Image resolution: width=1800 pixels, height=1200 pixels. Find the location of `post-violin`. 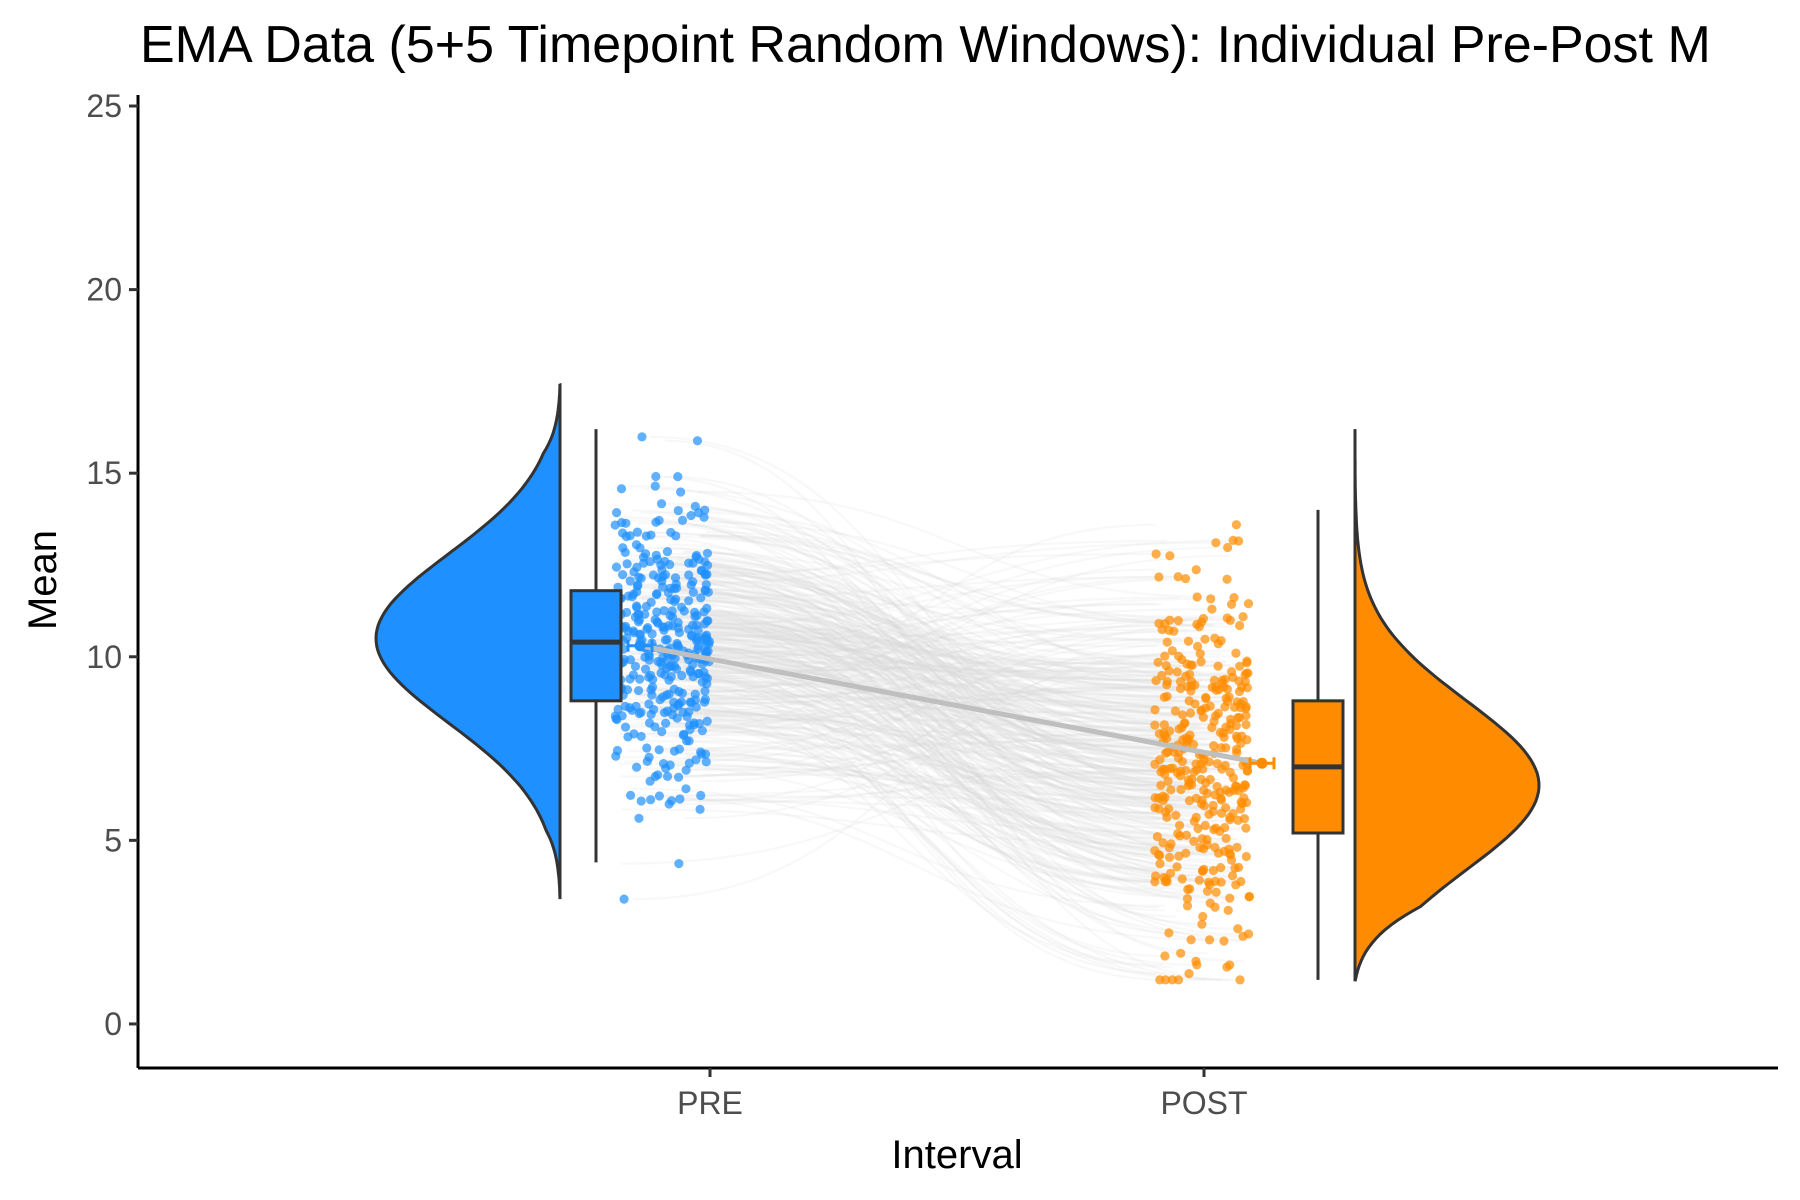

post-violin is located at coordinates (1447, 705).